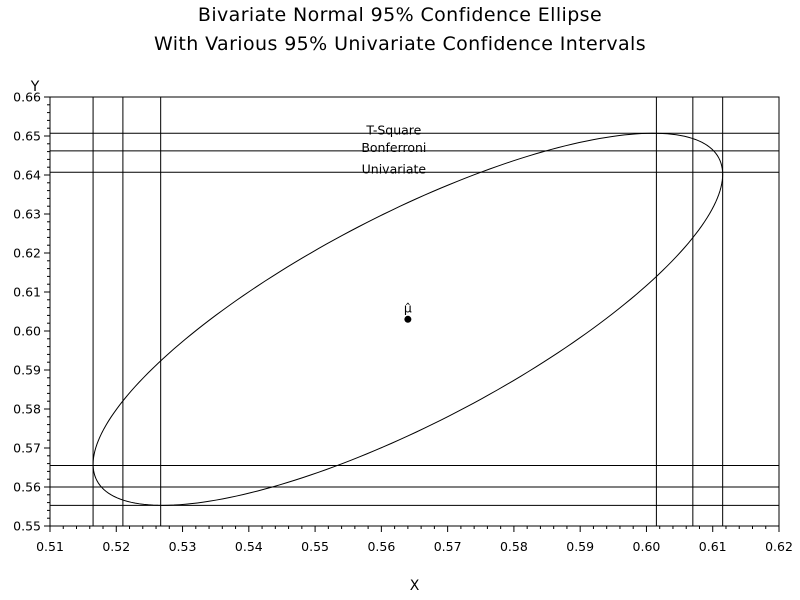  Describe the element at coordinates (27, 526) in the screenshot. I see `y-tick-label: 0.55` at that location.